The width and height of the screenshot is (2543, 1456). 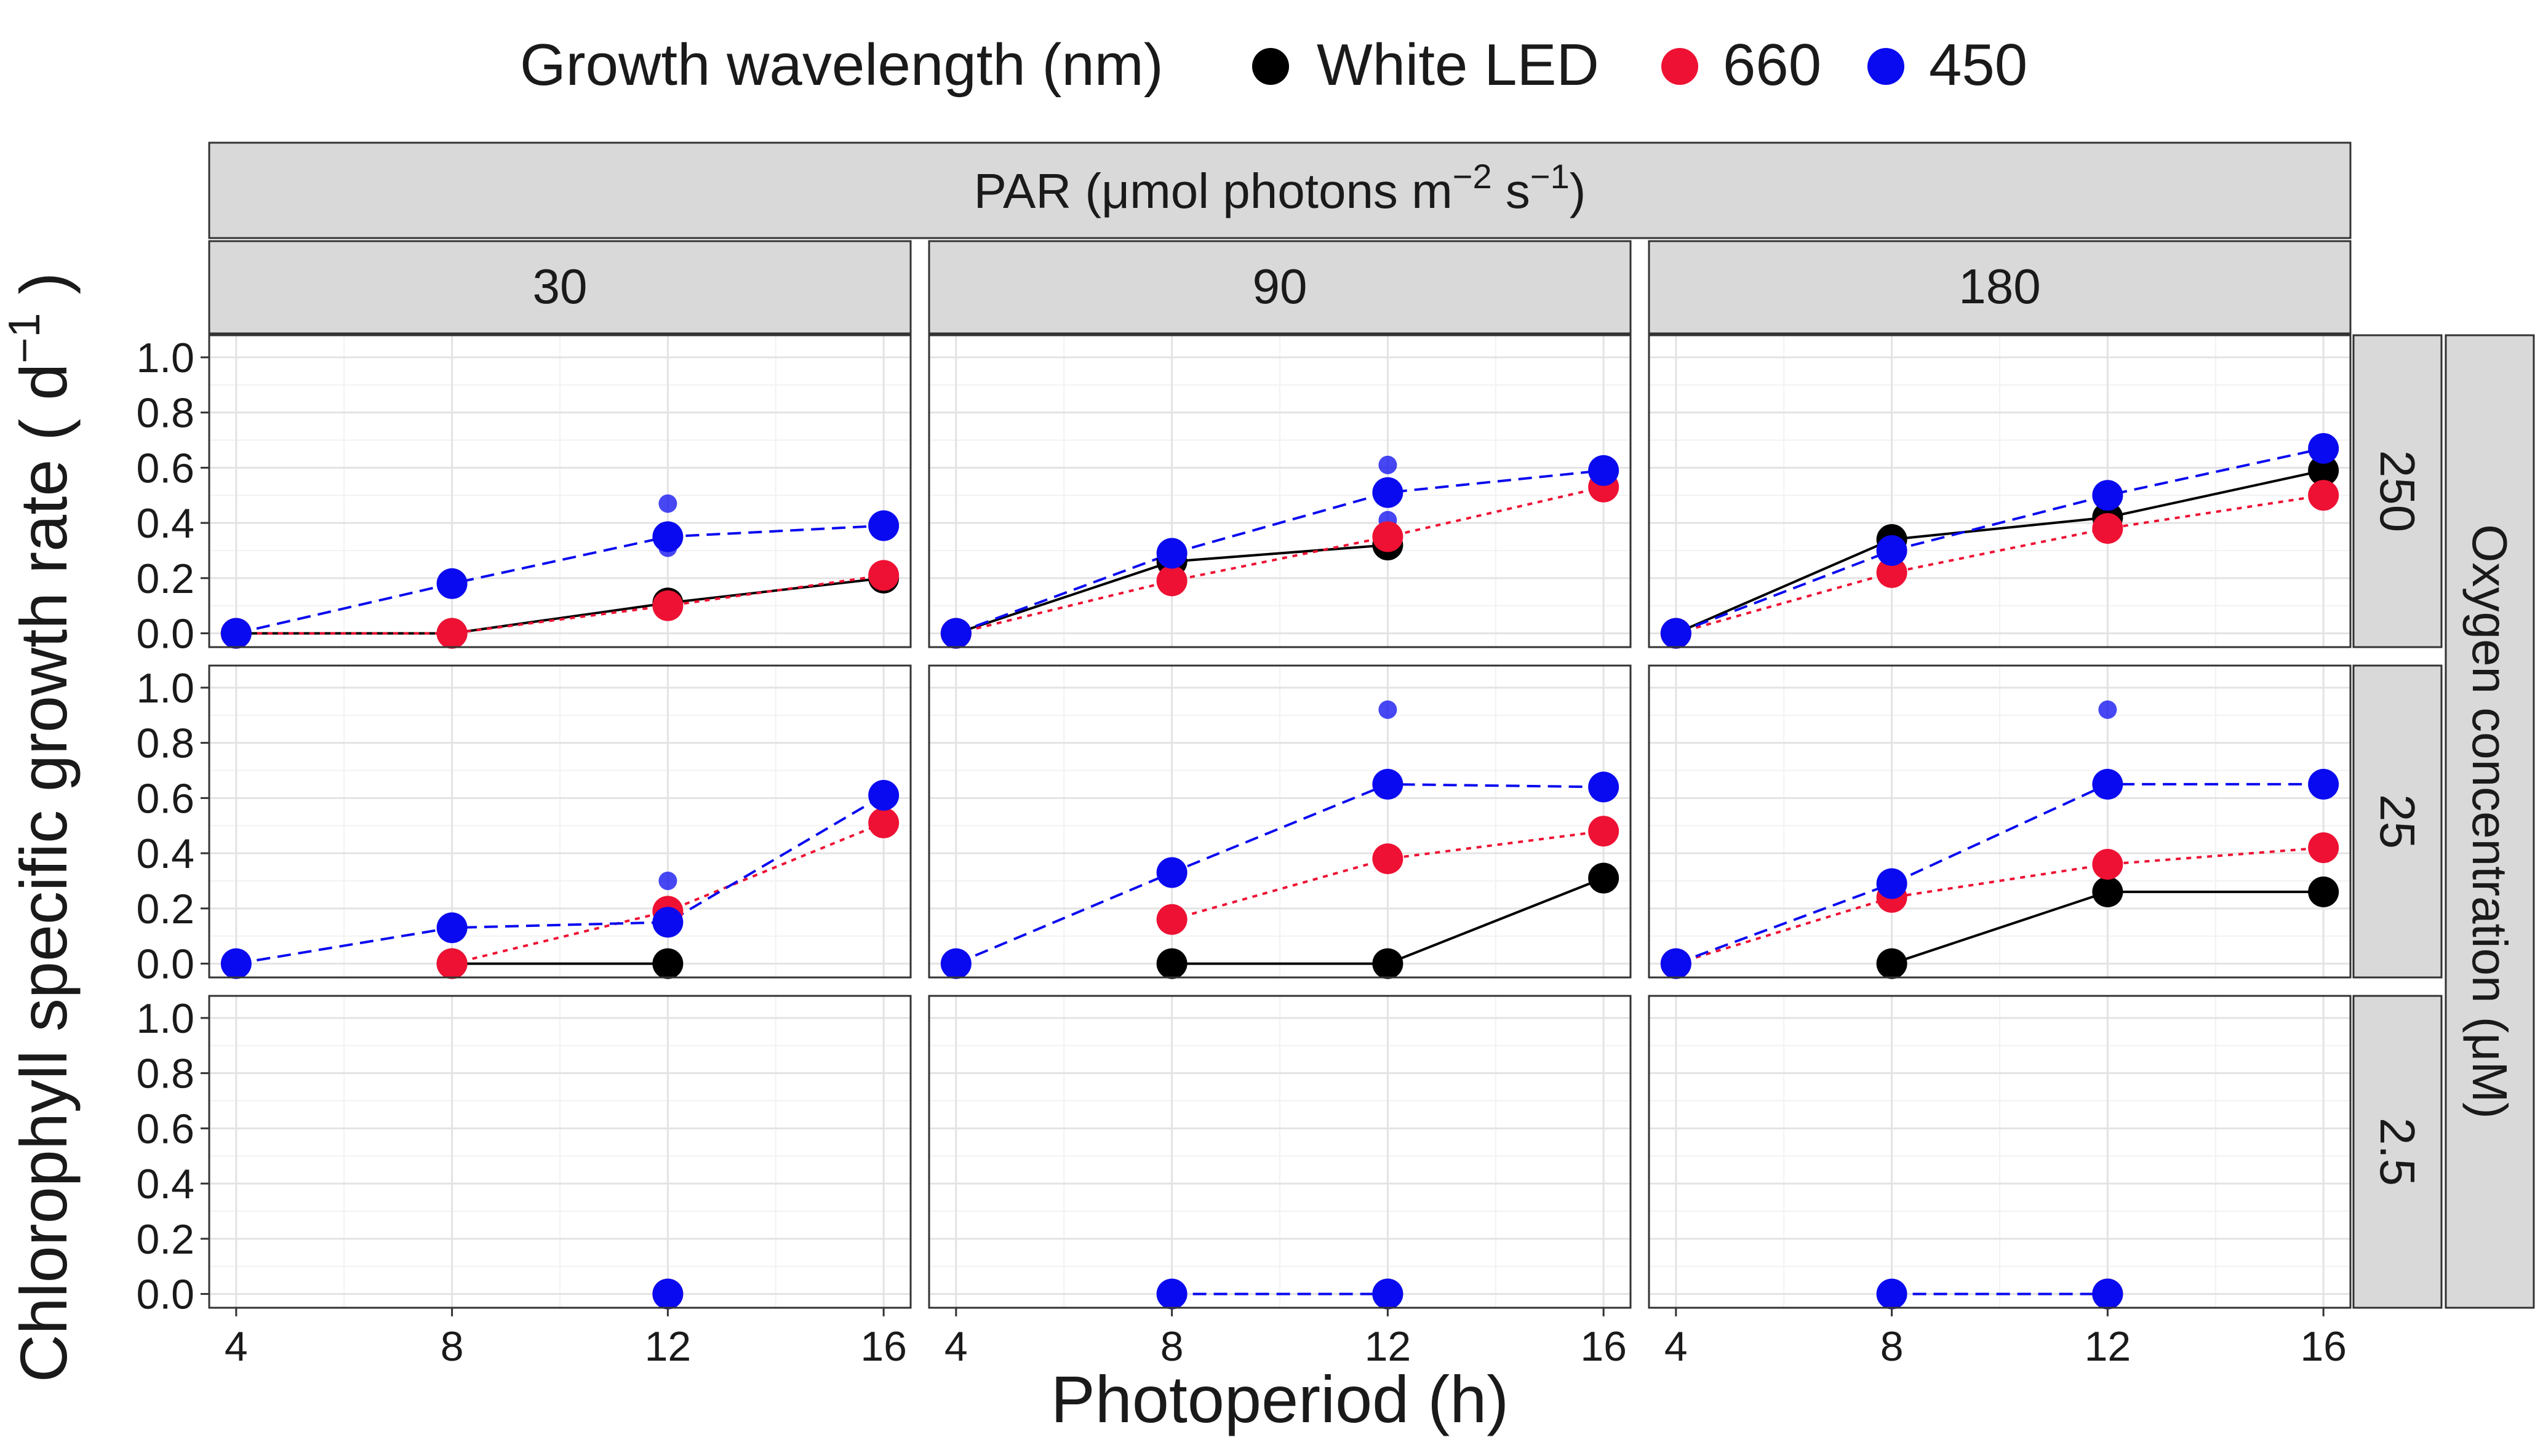 What do you see at coordinates (1578, 191) in the screenshot?
I see `par-strip-text-3: )` at bounding box center [1578, 191].